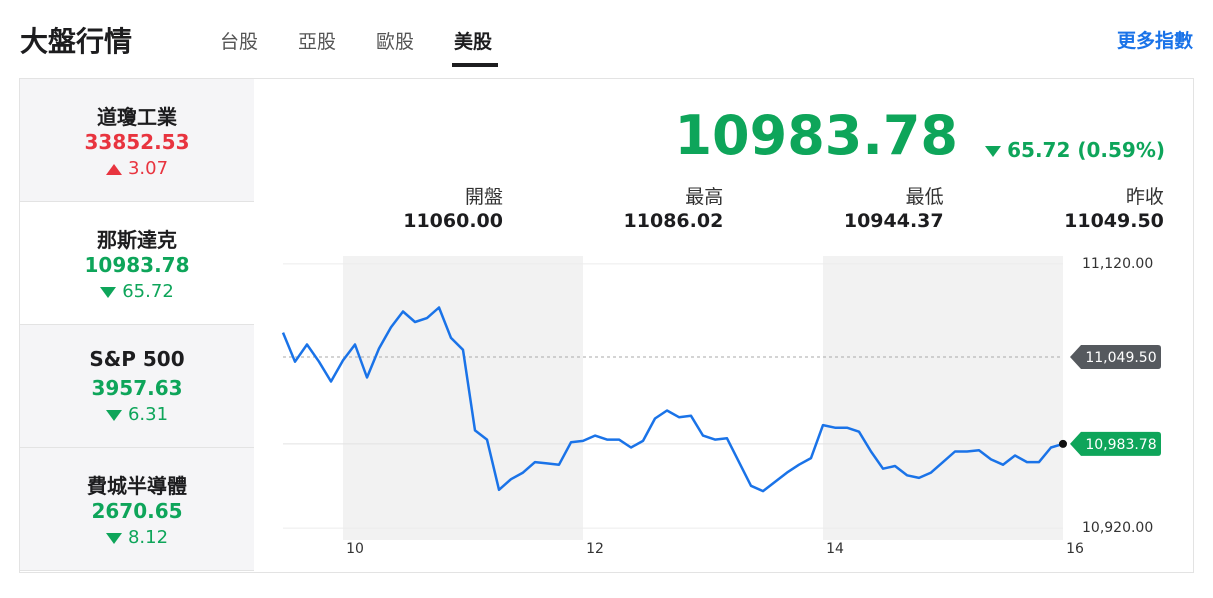 The image size is (1213, 598). Describe the element at coordinates (483, 197) in the screenshot. I see `stat-label: 開盤` at that location.